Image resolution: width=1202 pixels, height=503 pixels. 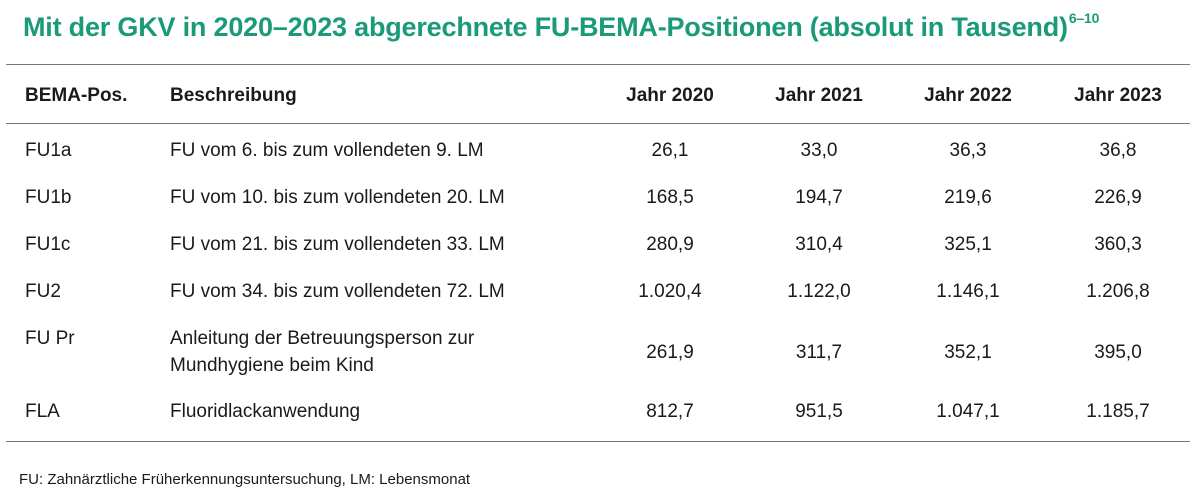 What do you see at coordinates (272, 365) in the screenshot?
I see `cell-beschreibung-line-2: Mundhygiene beim Kind` at bounding box center [272, 365].